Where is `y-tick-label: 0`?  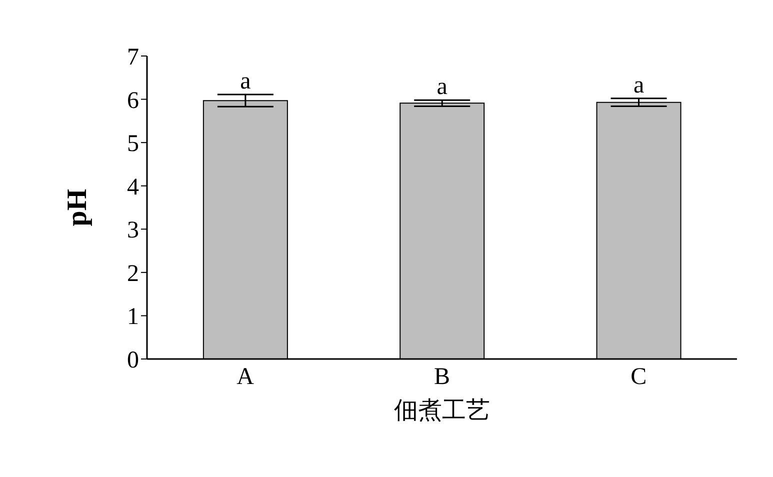
y-tick-label: 0 is located at coordinates (133, 361).